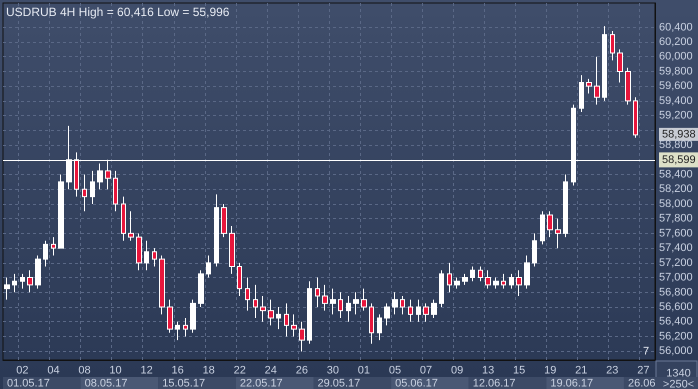 This screenshot has height=389, width=698. Describe the element at coordinates (184, 383) in the screenshot. I see `text: 15.05.17` at that location.